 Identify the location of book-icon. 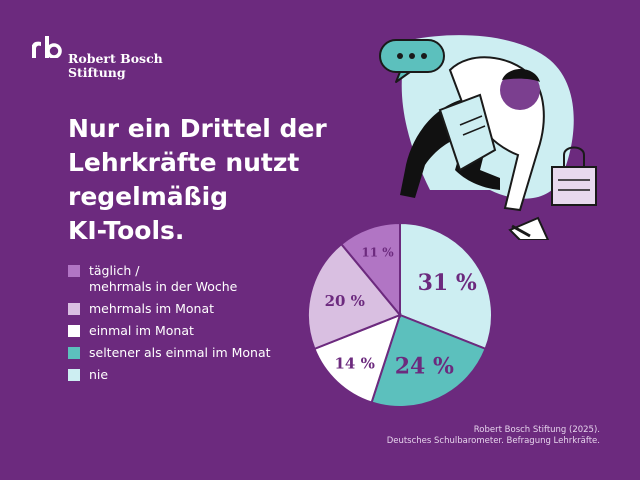
(467, 132).